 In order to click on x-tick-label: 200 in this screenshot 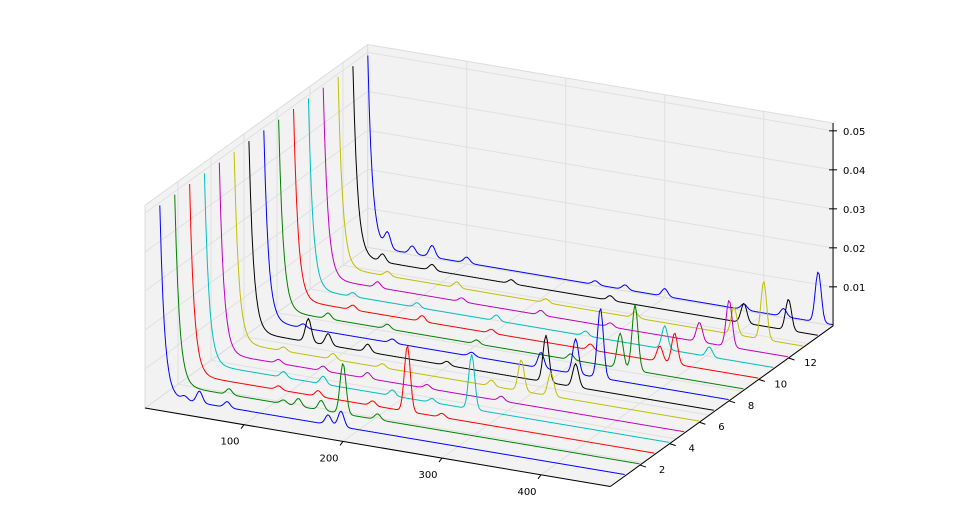, I will do `click(328, 458)`.